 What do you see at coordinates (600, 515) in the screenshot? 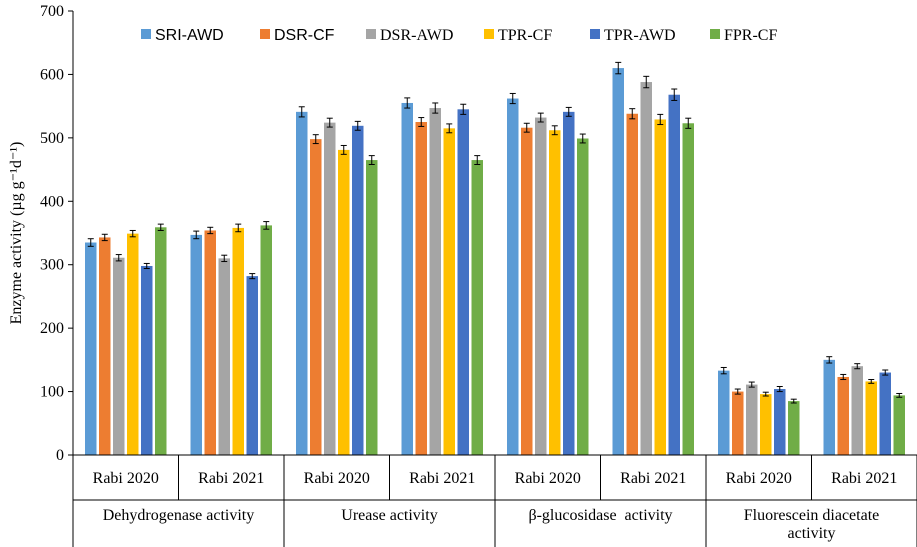
I see `x-group-label: β-glucosidase activity` at bounding box center [600, 515].